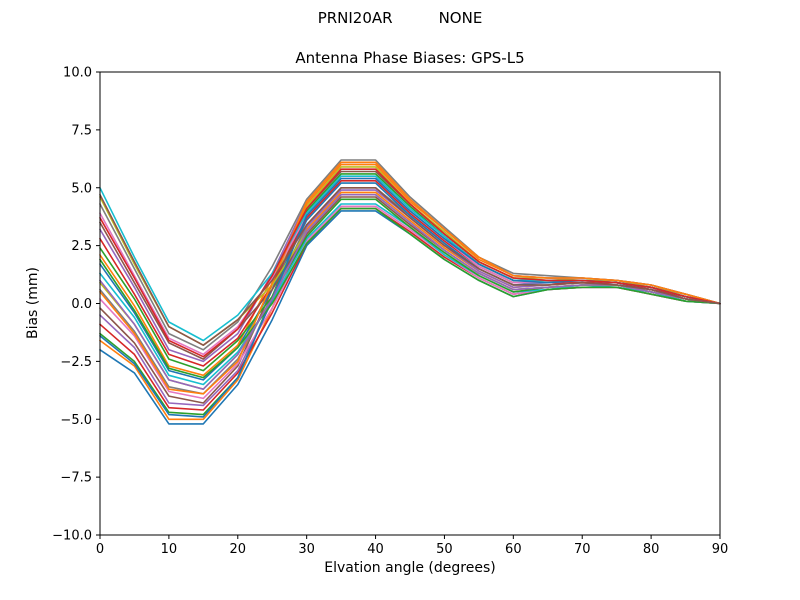 This screenshot has width=800, height=600. I want to click on x-tick-label: 50, so click(444, 549).